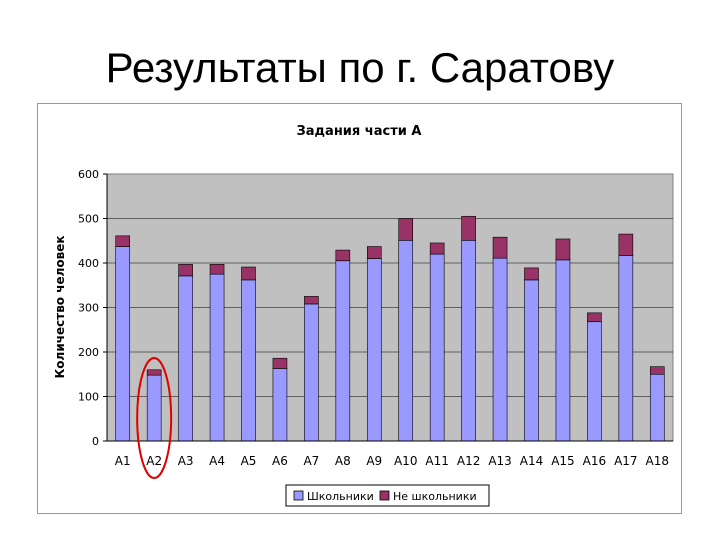 This screenshot has width=720, height=540. I want to click on x-tick-label: A14, so click(531, 461).